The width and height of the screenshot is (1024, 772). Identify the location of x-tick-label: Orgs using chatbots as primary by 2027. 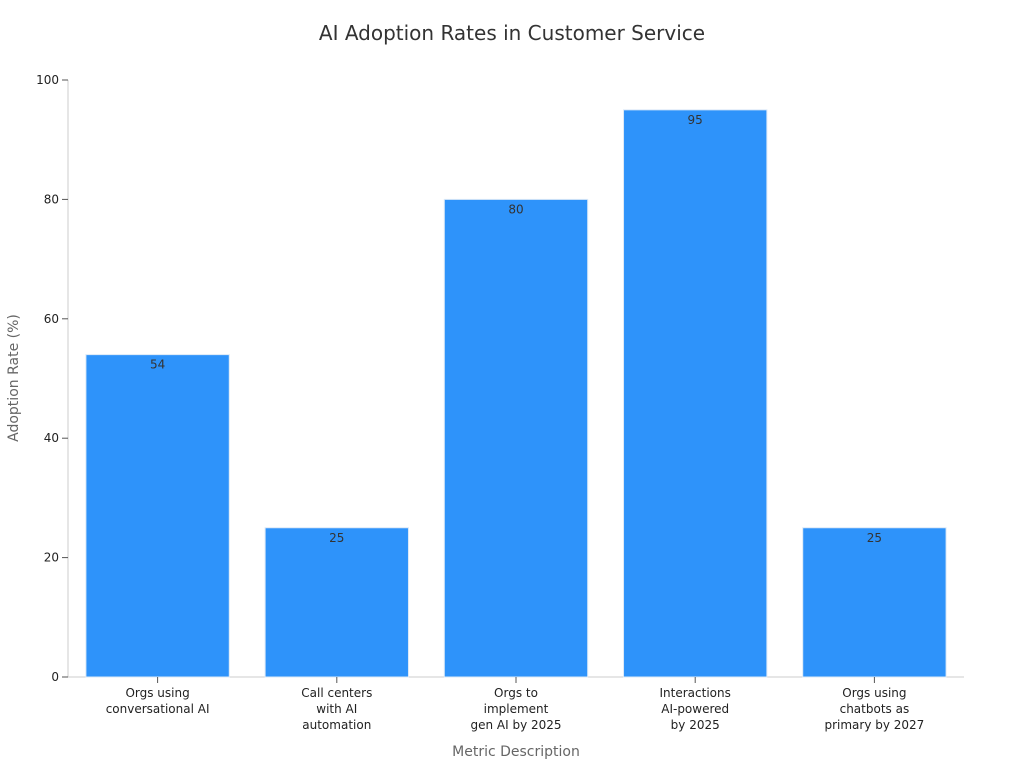
(874, 709).